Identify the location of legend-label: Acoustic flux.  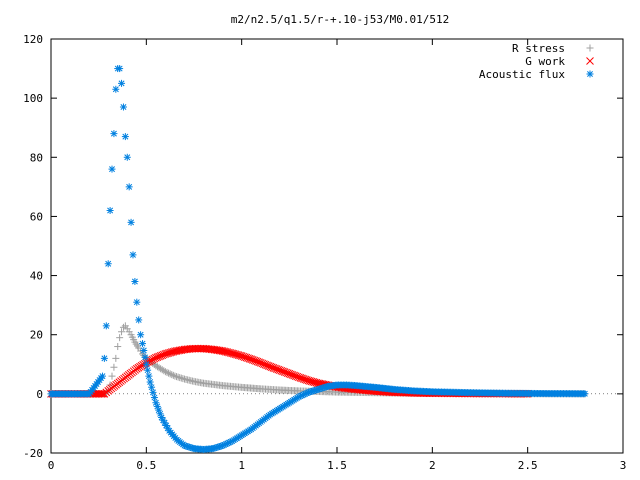
(522, 74).